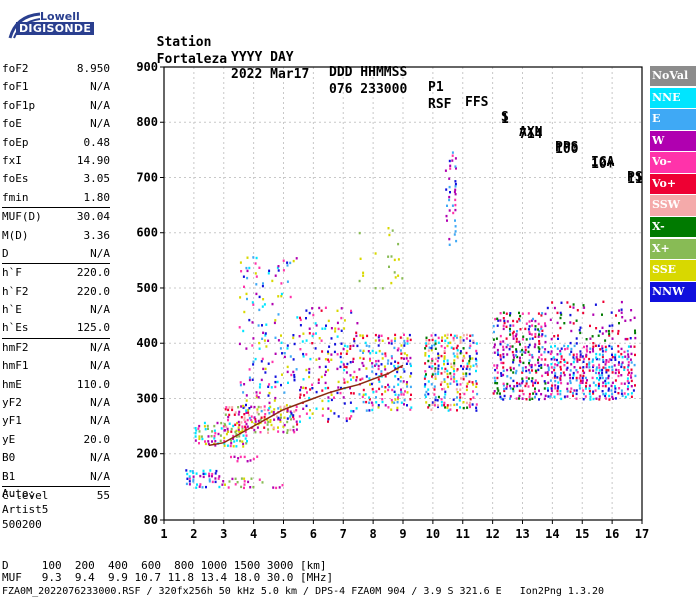 Image resolution: width=700 pixels, height=600 pixels. I want to click on param-row: foE N/A, so click(56, 124).